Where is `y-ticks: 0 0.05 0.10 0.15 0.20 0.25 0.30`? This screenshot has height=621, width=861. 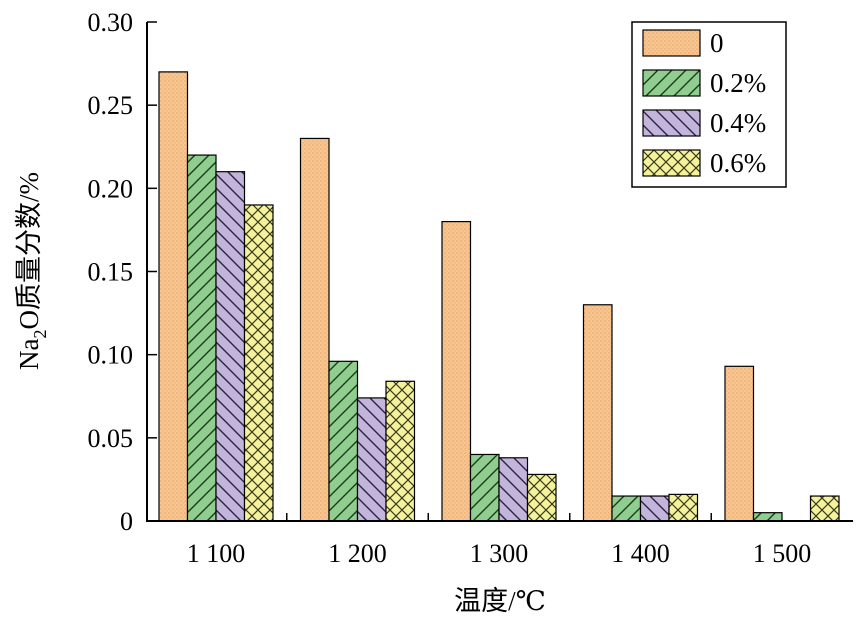
y-ticks: 0 0.05 0.10 0.15 0.20 0.25 0.30 is located at coordinates (122, 272).